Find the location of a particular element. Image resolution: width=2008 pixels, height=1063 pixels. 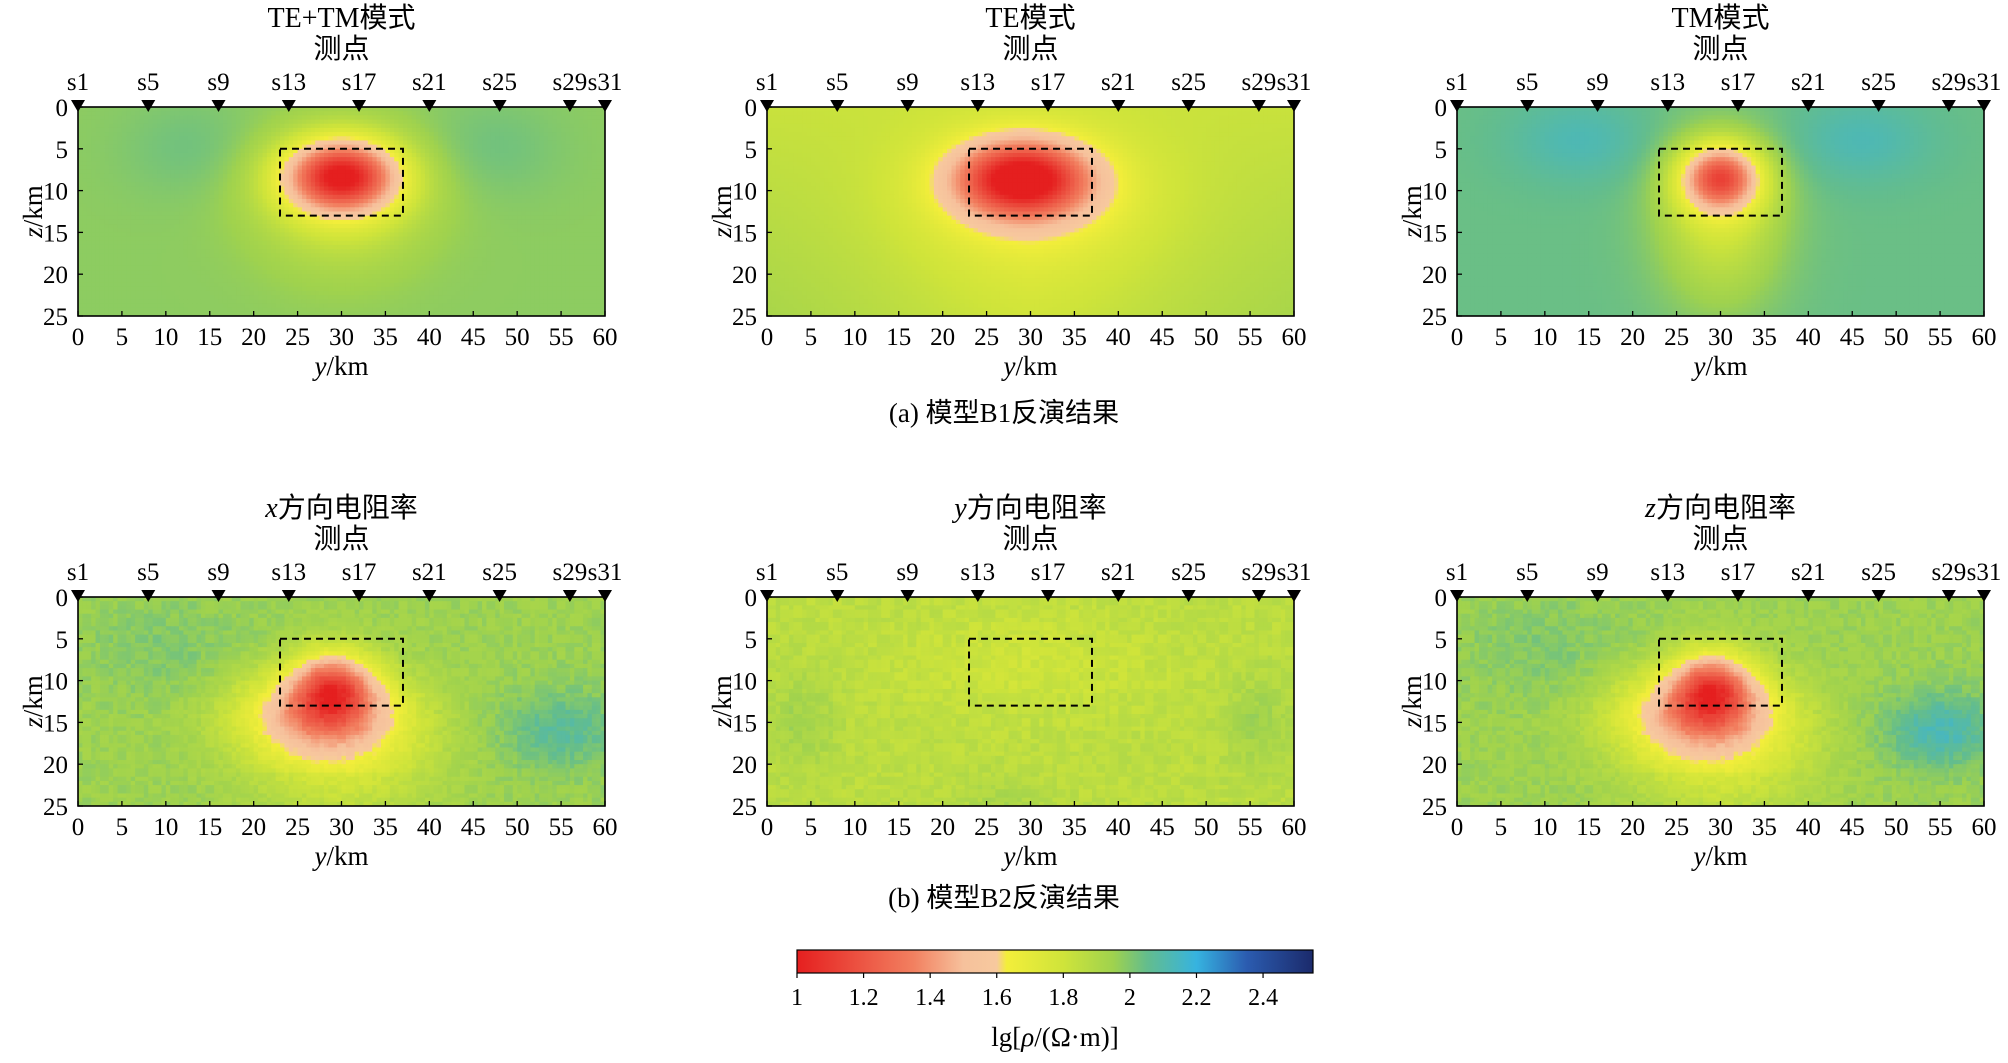

y-tick-label: 25 is located at coordinates (744, 317).